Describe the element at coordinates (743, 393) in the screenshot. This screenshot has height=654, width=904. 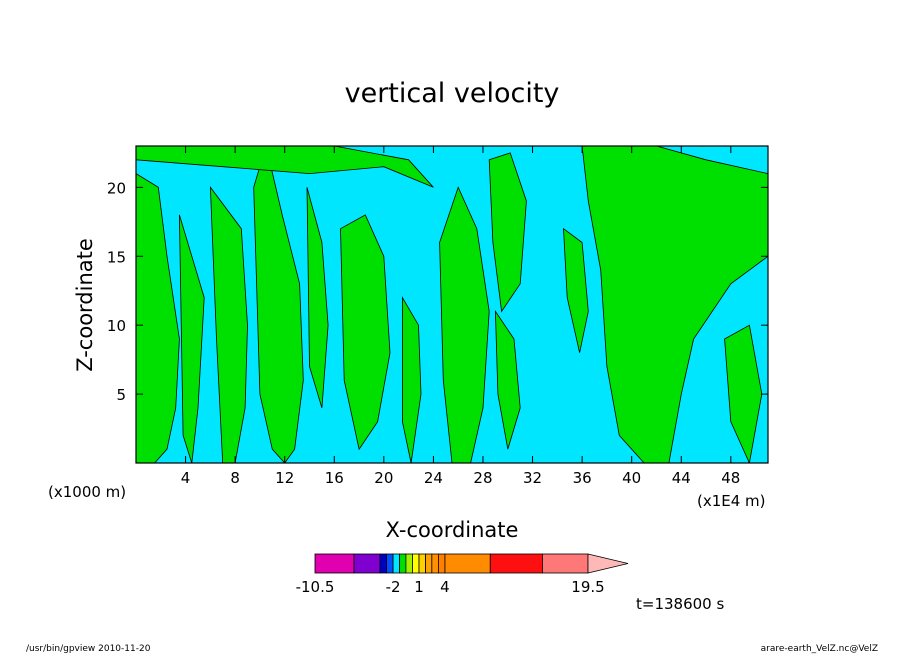
I see `contour-region-right-low` at that location.